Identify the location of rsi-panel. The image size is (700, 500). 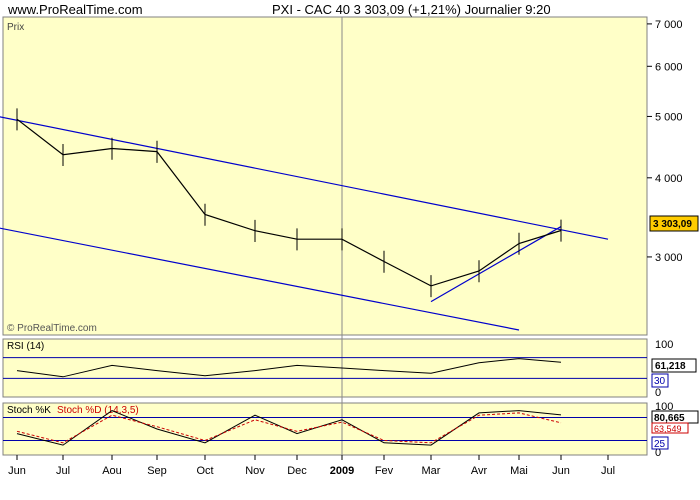
(325, 368).